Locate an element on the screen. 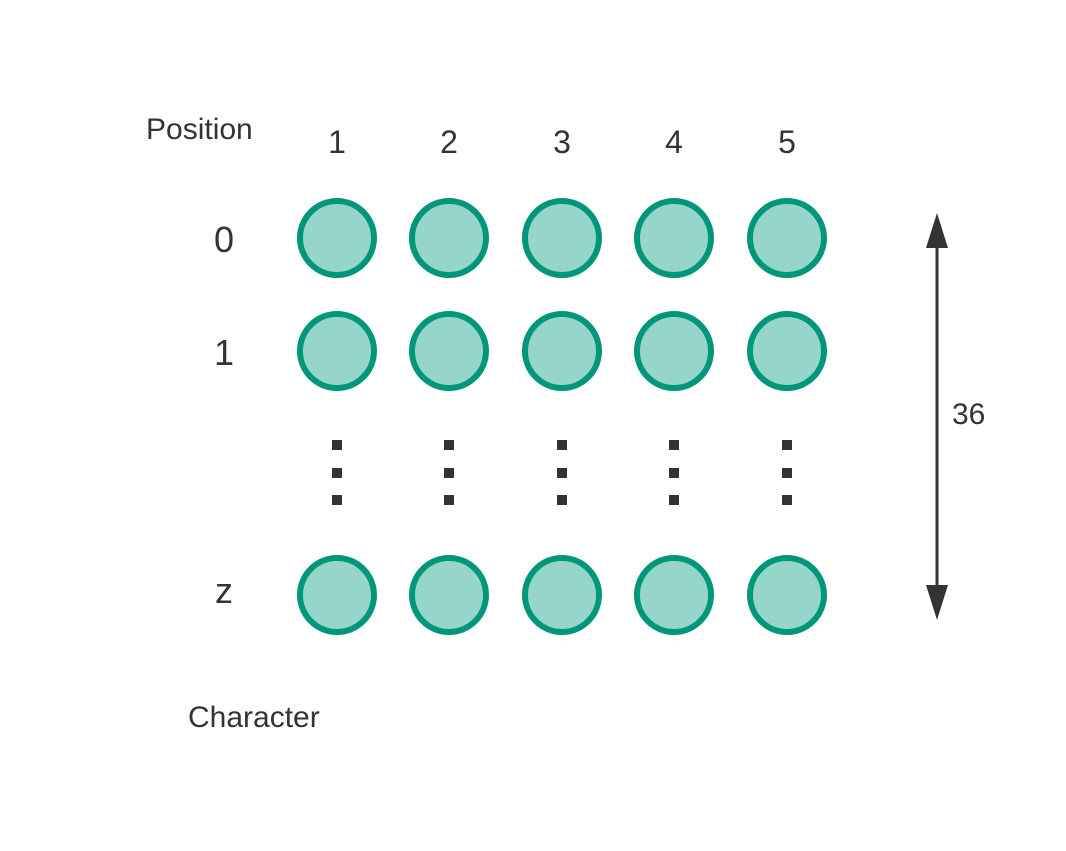 This screenshot has width=1066, height=851. column-header-4: 4 is located at coordinates (674, 142).